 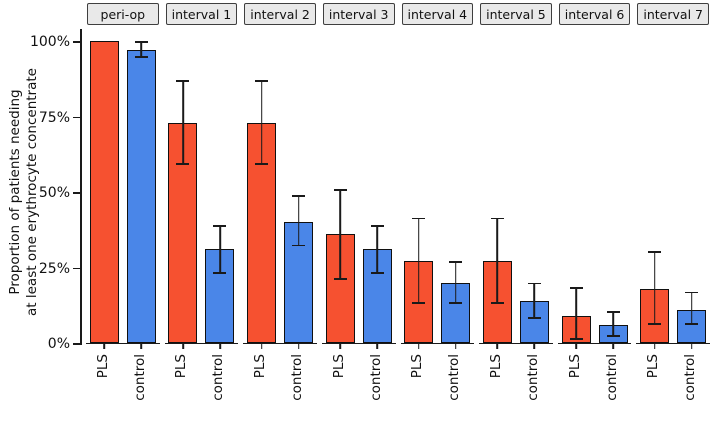 I want to click on facet-interval-5: interval 5 PLS control, so click(x=516, y=211).